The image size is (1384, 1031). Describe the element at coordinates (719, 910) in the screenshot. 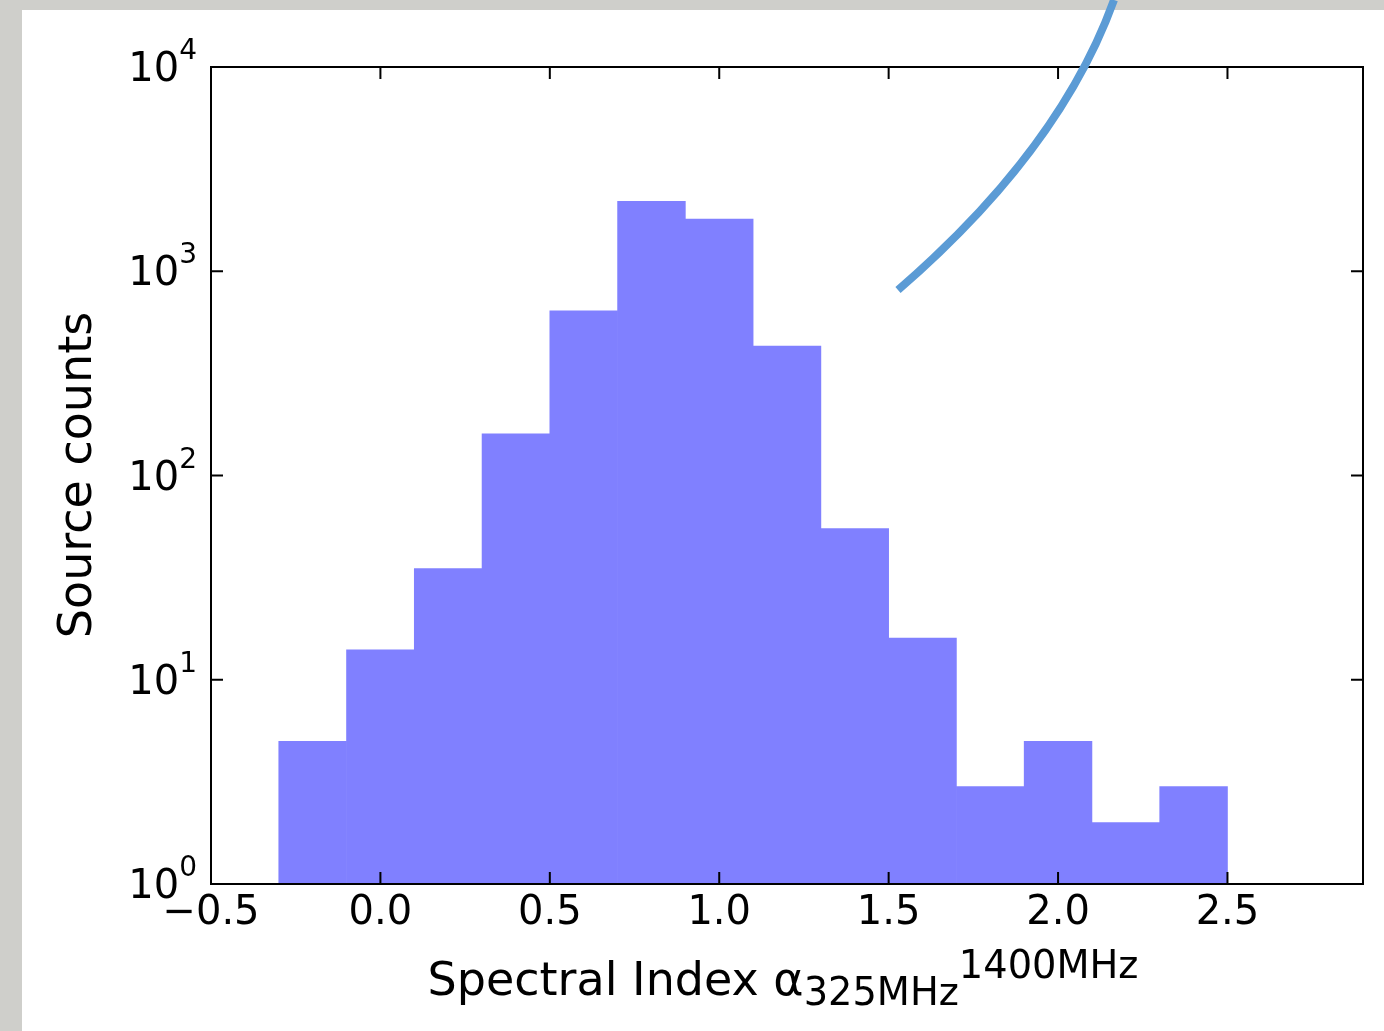

I see `x-tick-label: 1.0` at that location.